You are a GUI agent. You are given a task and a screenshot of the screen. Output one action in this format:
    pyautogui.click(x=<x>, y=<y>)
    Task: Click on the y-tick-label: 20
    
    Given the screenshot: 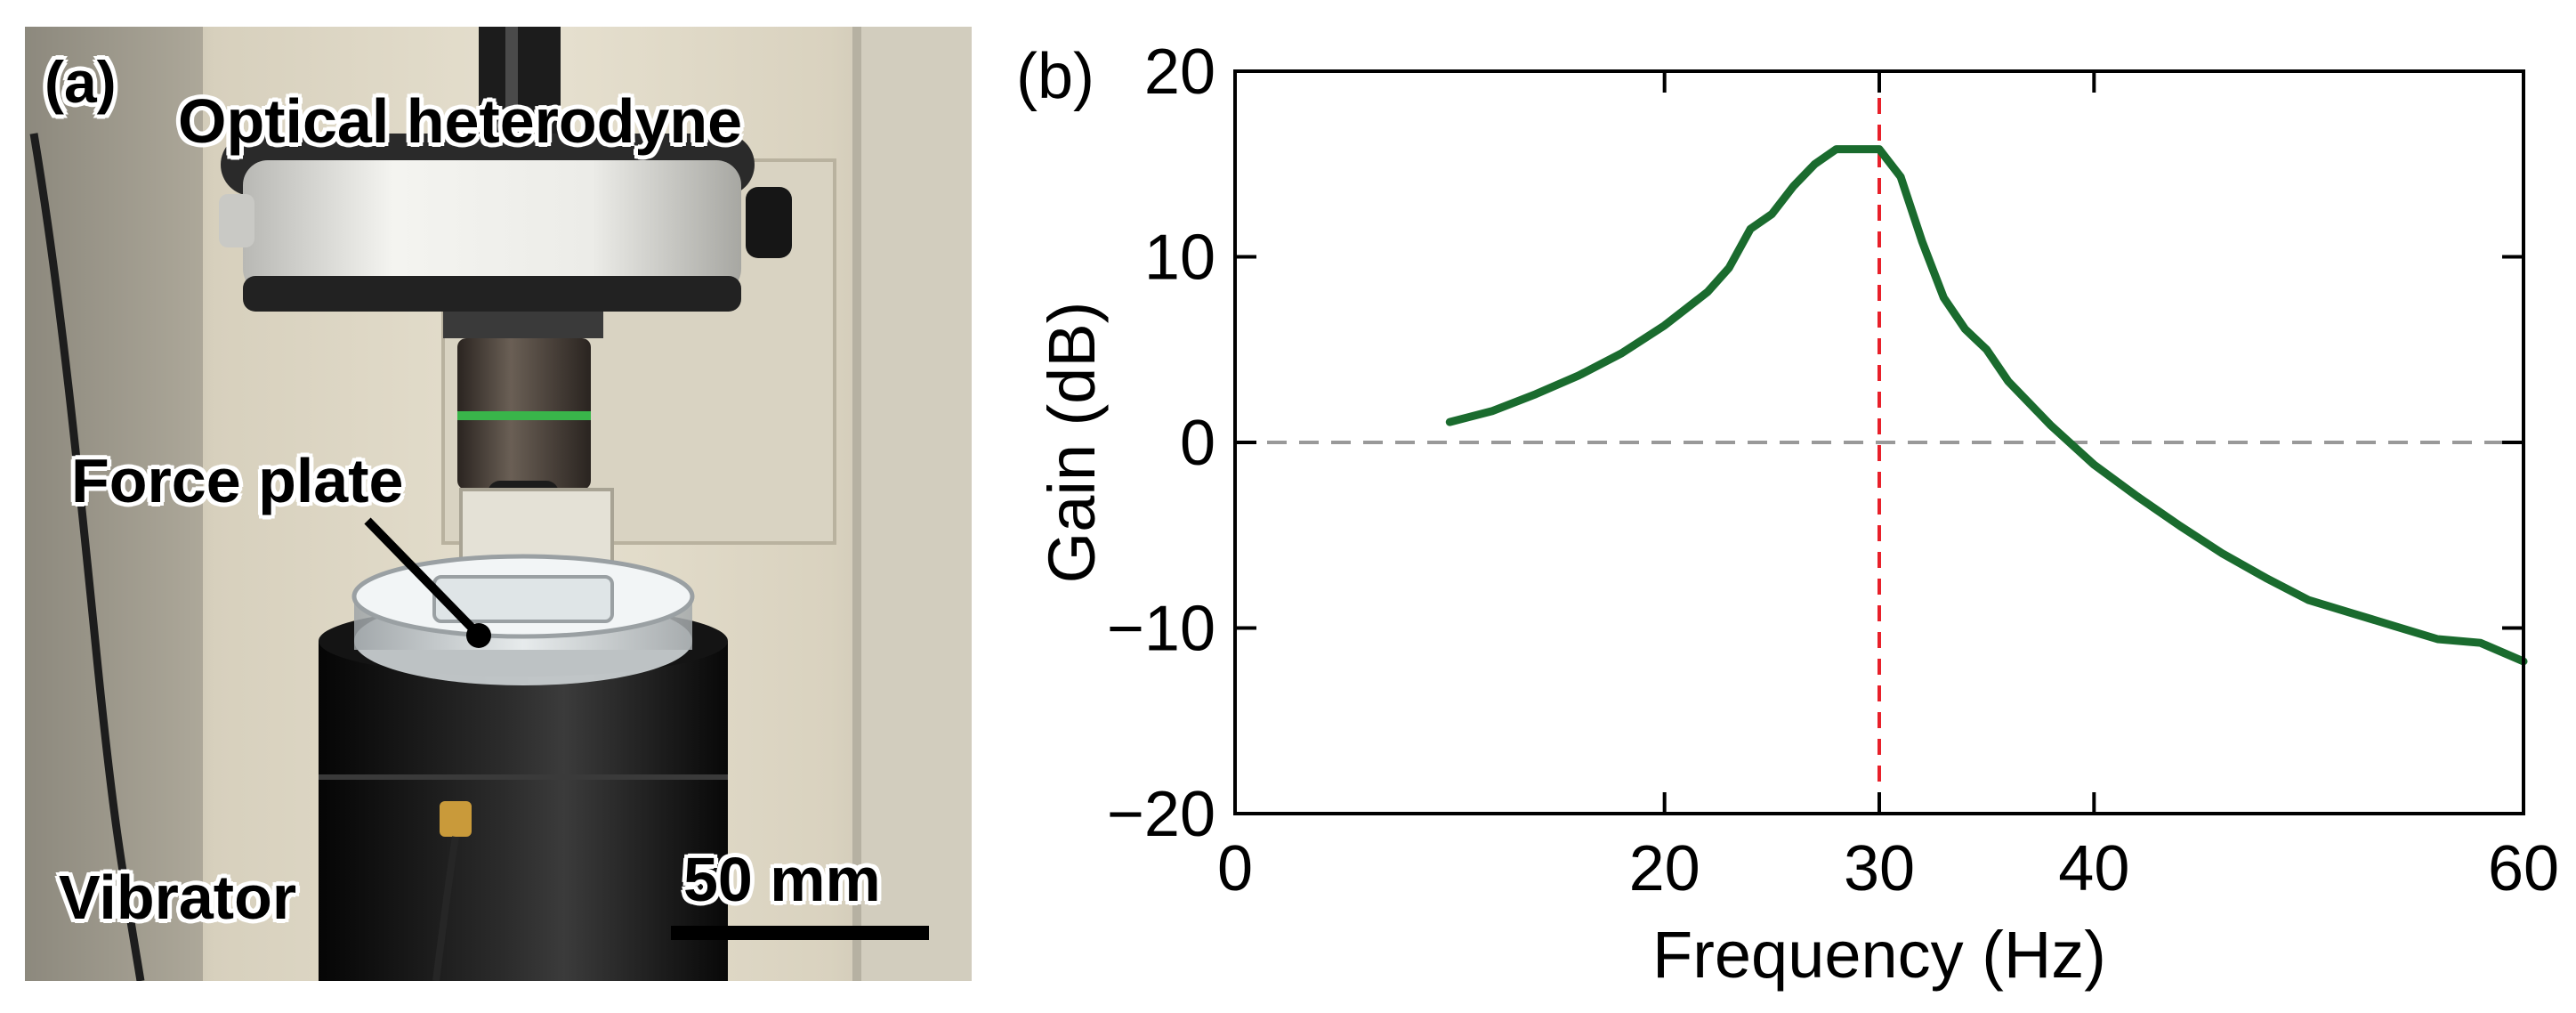 What is the action you would take?
    pyautogui.click(x=1179, y=72)
    